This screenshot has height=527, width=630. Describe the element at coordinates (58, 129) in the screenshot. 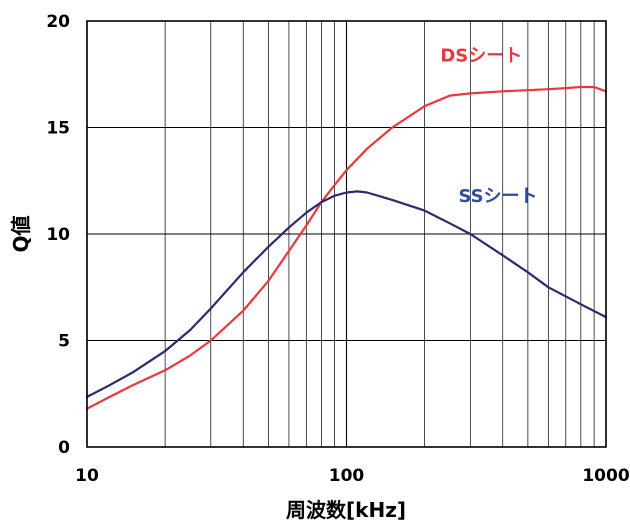

I see `y-tick-label: 15` at that location.